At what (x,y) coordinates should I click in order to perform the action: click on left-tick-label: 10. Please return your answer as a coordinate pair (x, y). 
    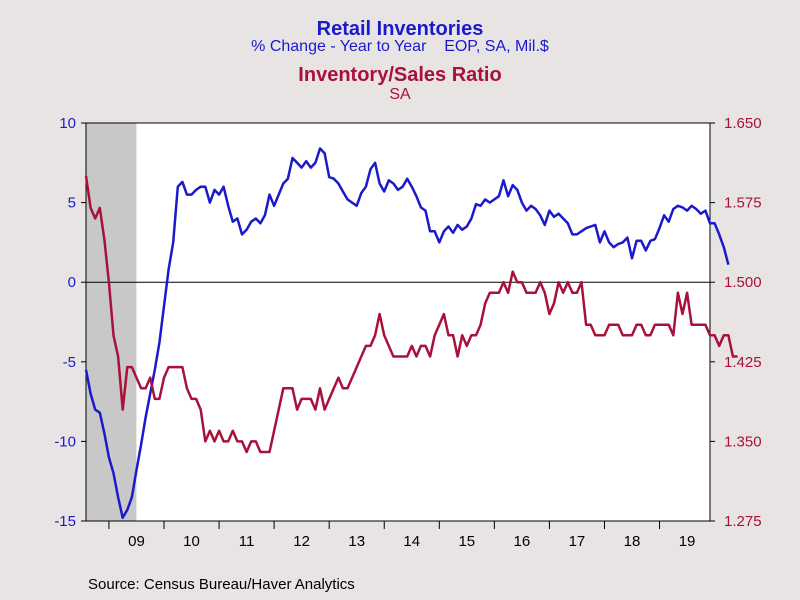
    Looking at the image, I should click on (67, 123).